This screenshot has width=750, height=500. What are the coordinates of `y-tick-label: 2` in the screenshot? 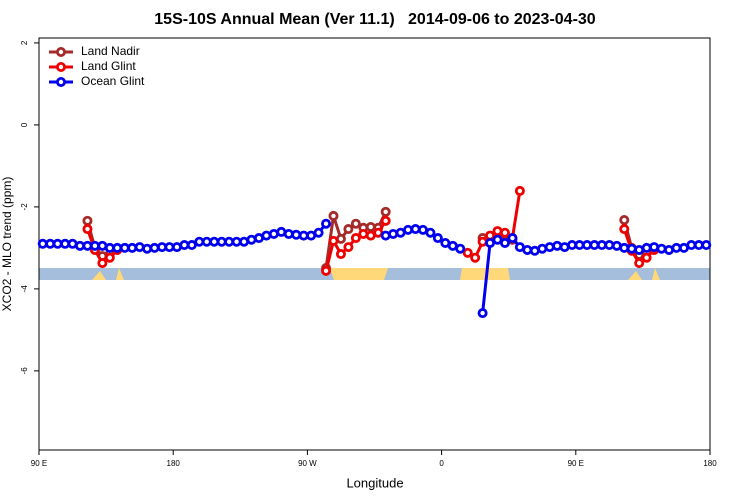 It's located at (24, 42).